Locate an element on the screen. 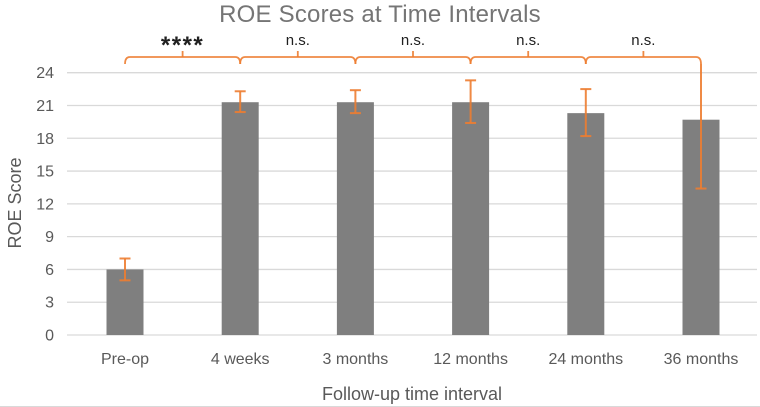 The height and width of the screenshot is (407, 760). y-tick-label: 3 is located at coordinates (49, 303).